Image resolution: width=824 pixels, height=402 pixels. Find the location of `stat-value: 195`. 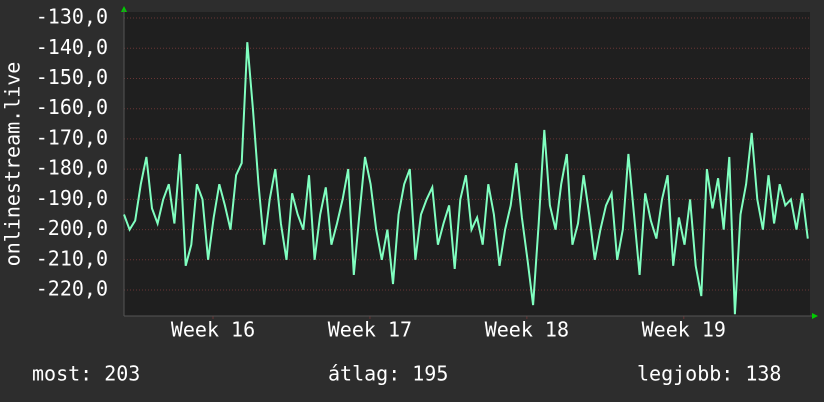

stat-value: 195 is located at coordinates (430, 374).